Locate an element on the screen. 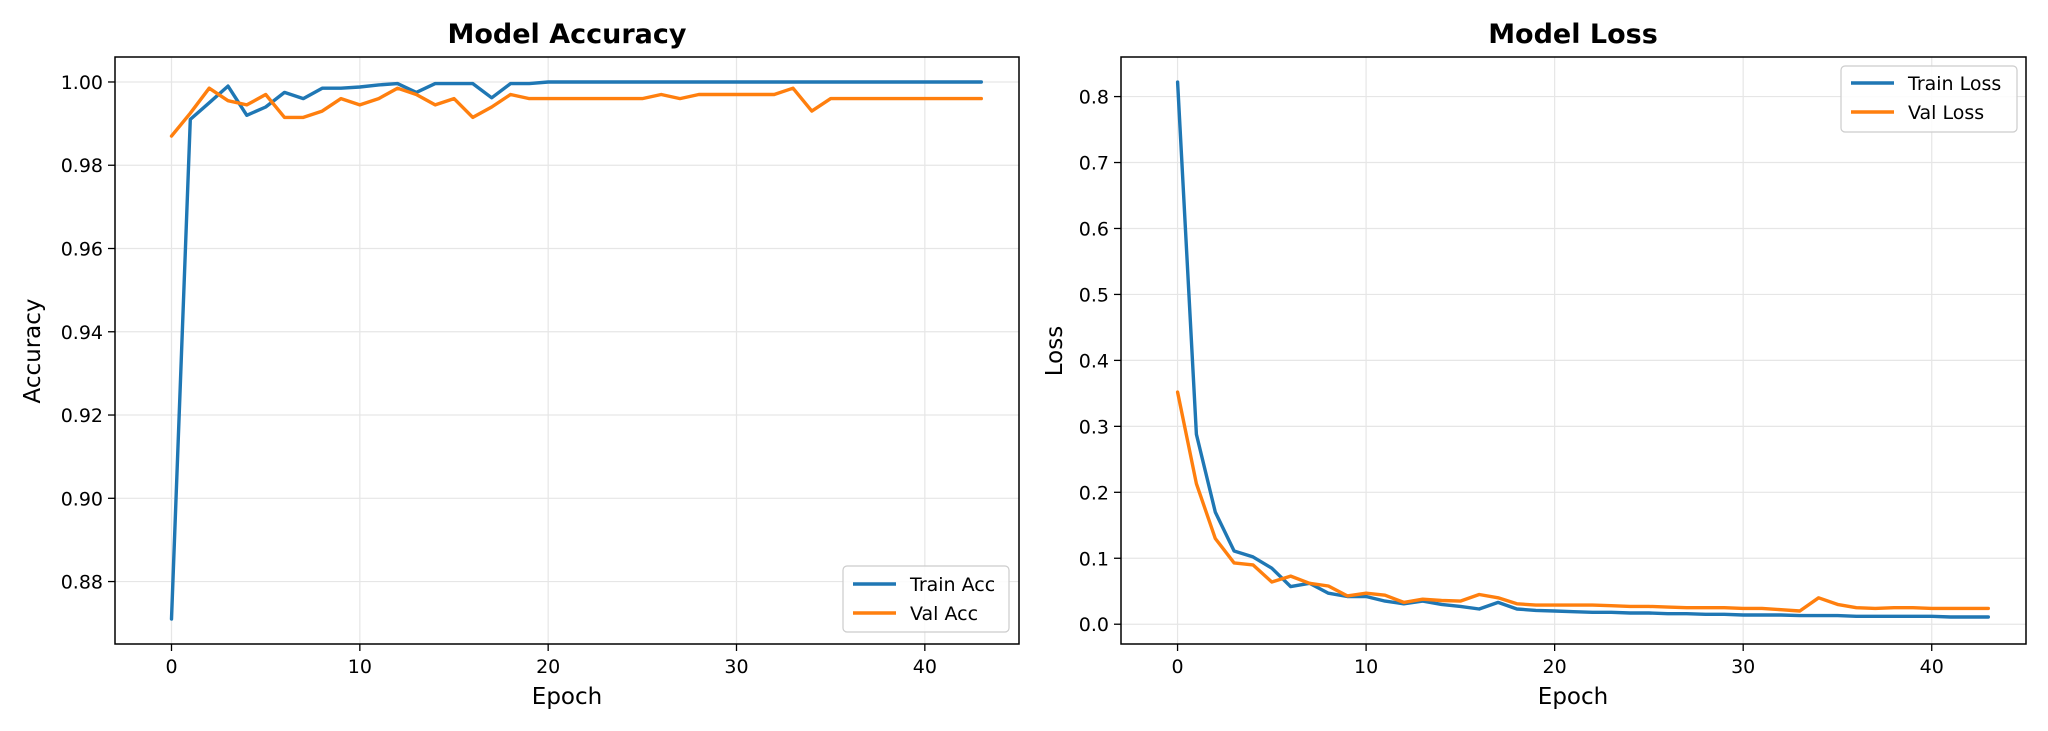 Image resolution: width=2048 pixels, height=731 pixels. legend-label-train-acc: Train Acc is located at coordinates (952, 585).